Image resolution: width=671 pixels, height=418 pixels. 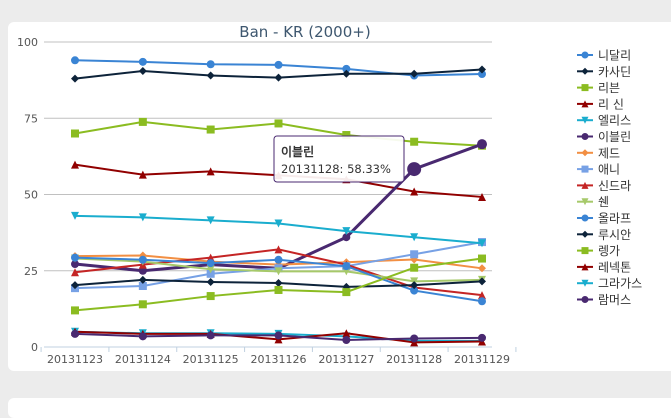 I want to click on legend-item: 엘리스, so click(x=604, y=121).